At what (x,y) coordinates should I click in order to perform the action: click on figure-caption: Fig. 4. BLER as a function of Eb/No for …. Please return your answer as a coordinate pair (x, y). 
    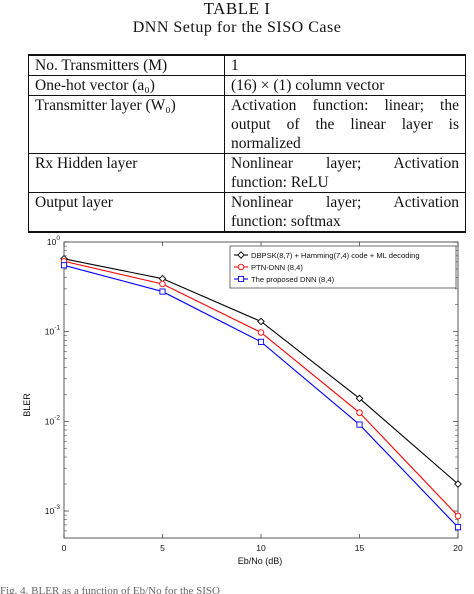
    Looking at the image, I should click on (110, 589).